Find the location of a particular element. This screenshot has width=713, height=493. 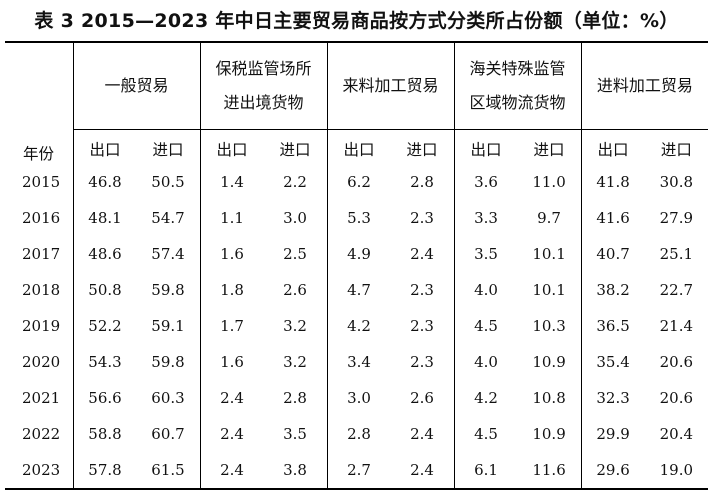

import-value-cell: 3.0 is located at coordinates (295, 218).